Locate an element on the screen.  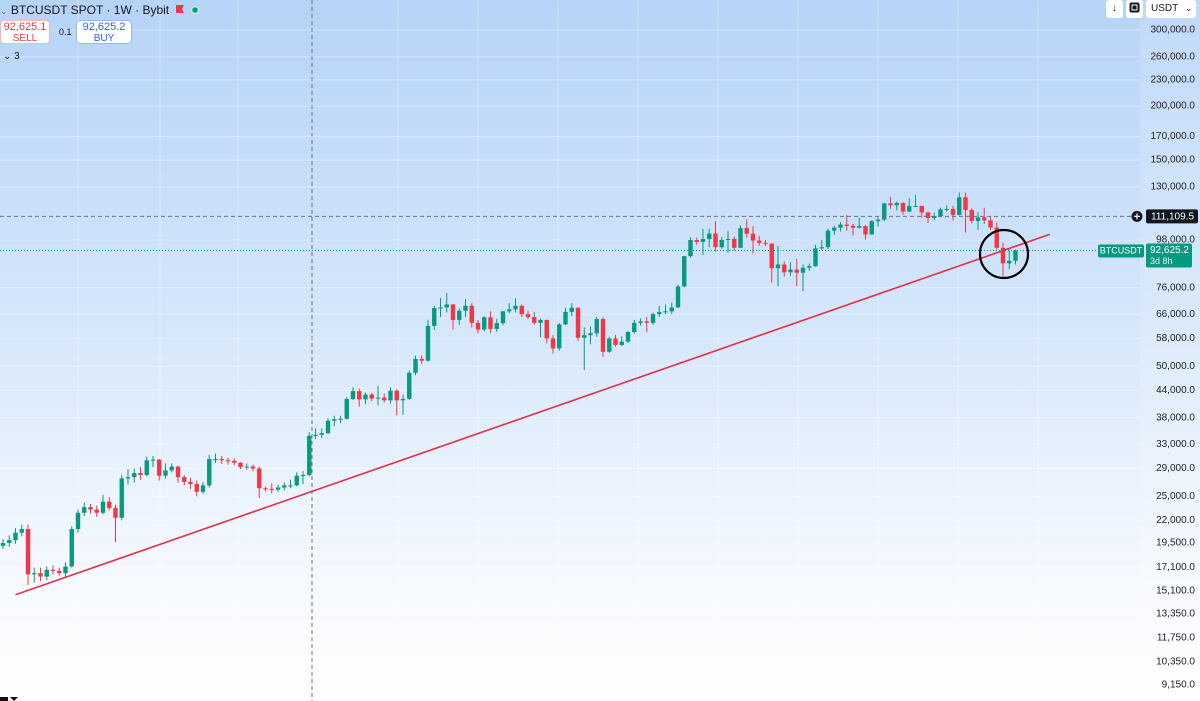
mode-icon is located at coordinates (1134, 7).